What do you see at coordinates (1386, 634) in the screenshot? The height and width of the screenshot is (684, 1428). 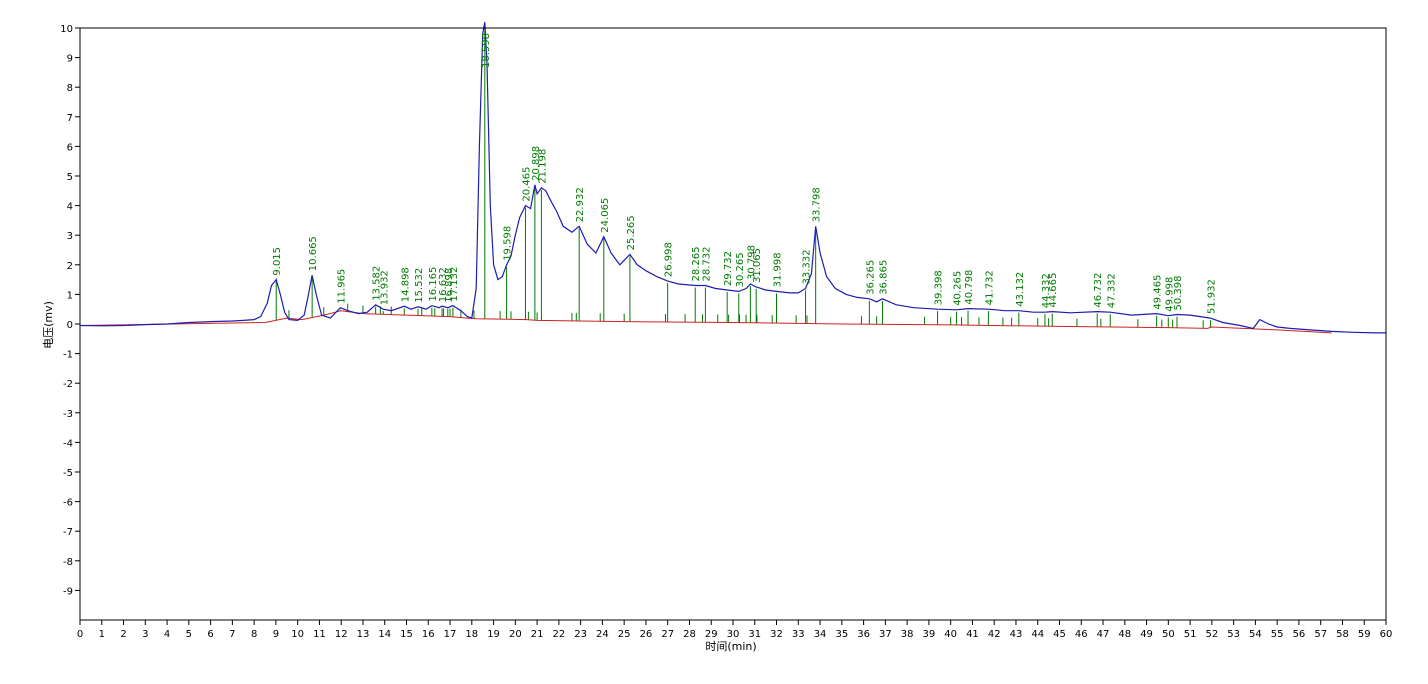 I see `x-tick-label: 60` at bounding box center [1386, 634].